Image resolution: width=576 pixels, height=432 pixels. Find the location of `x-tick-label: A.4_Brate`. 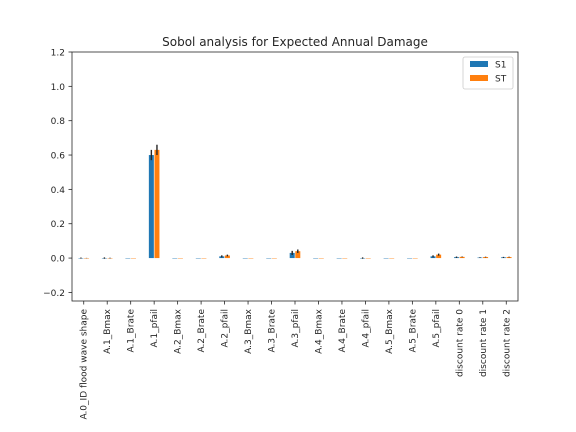

x-tick-label: A.4_Brate is located at coordinates (343, 331).